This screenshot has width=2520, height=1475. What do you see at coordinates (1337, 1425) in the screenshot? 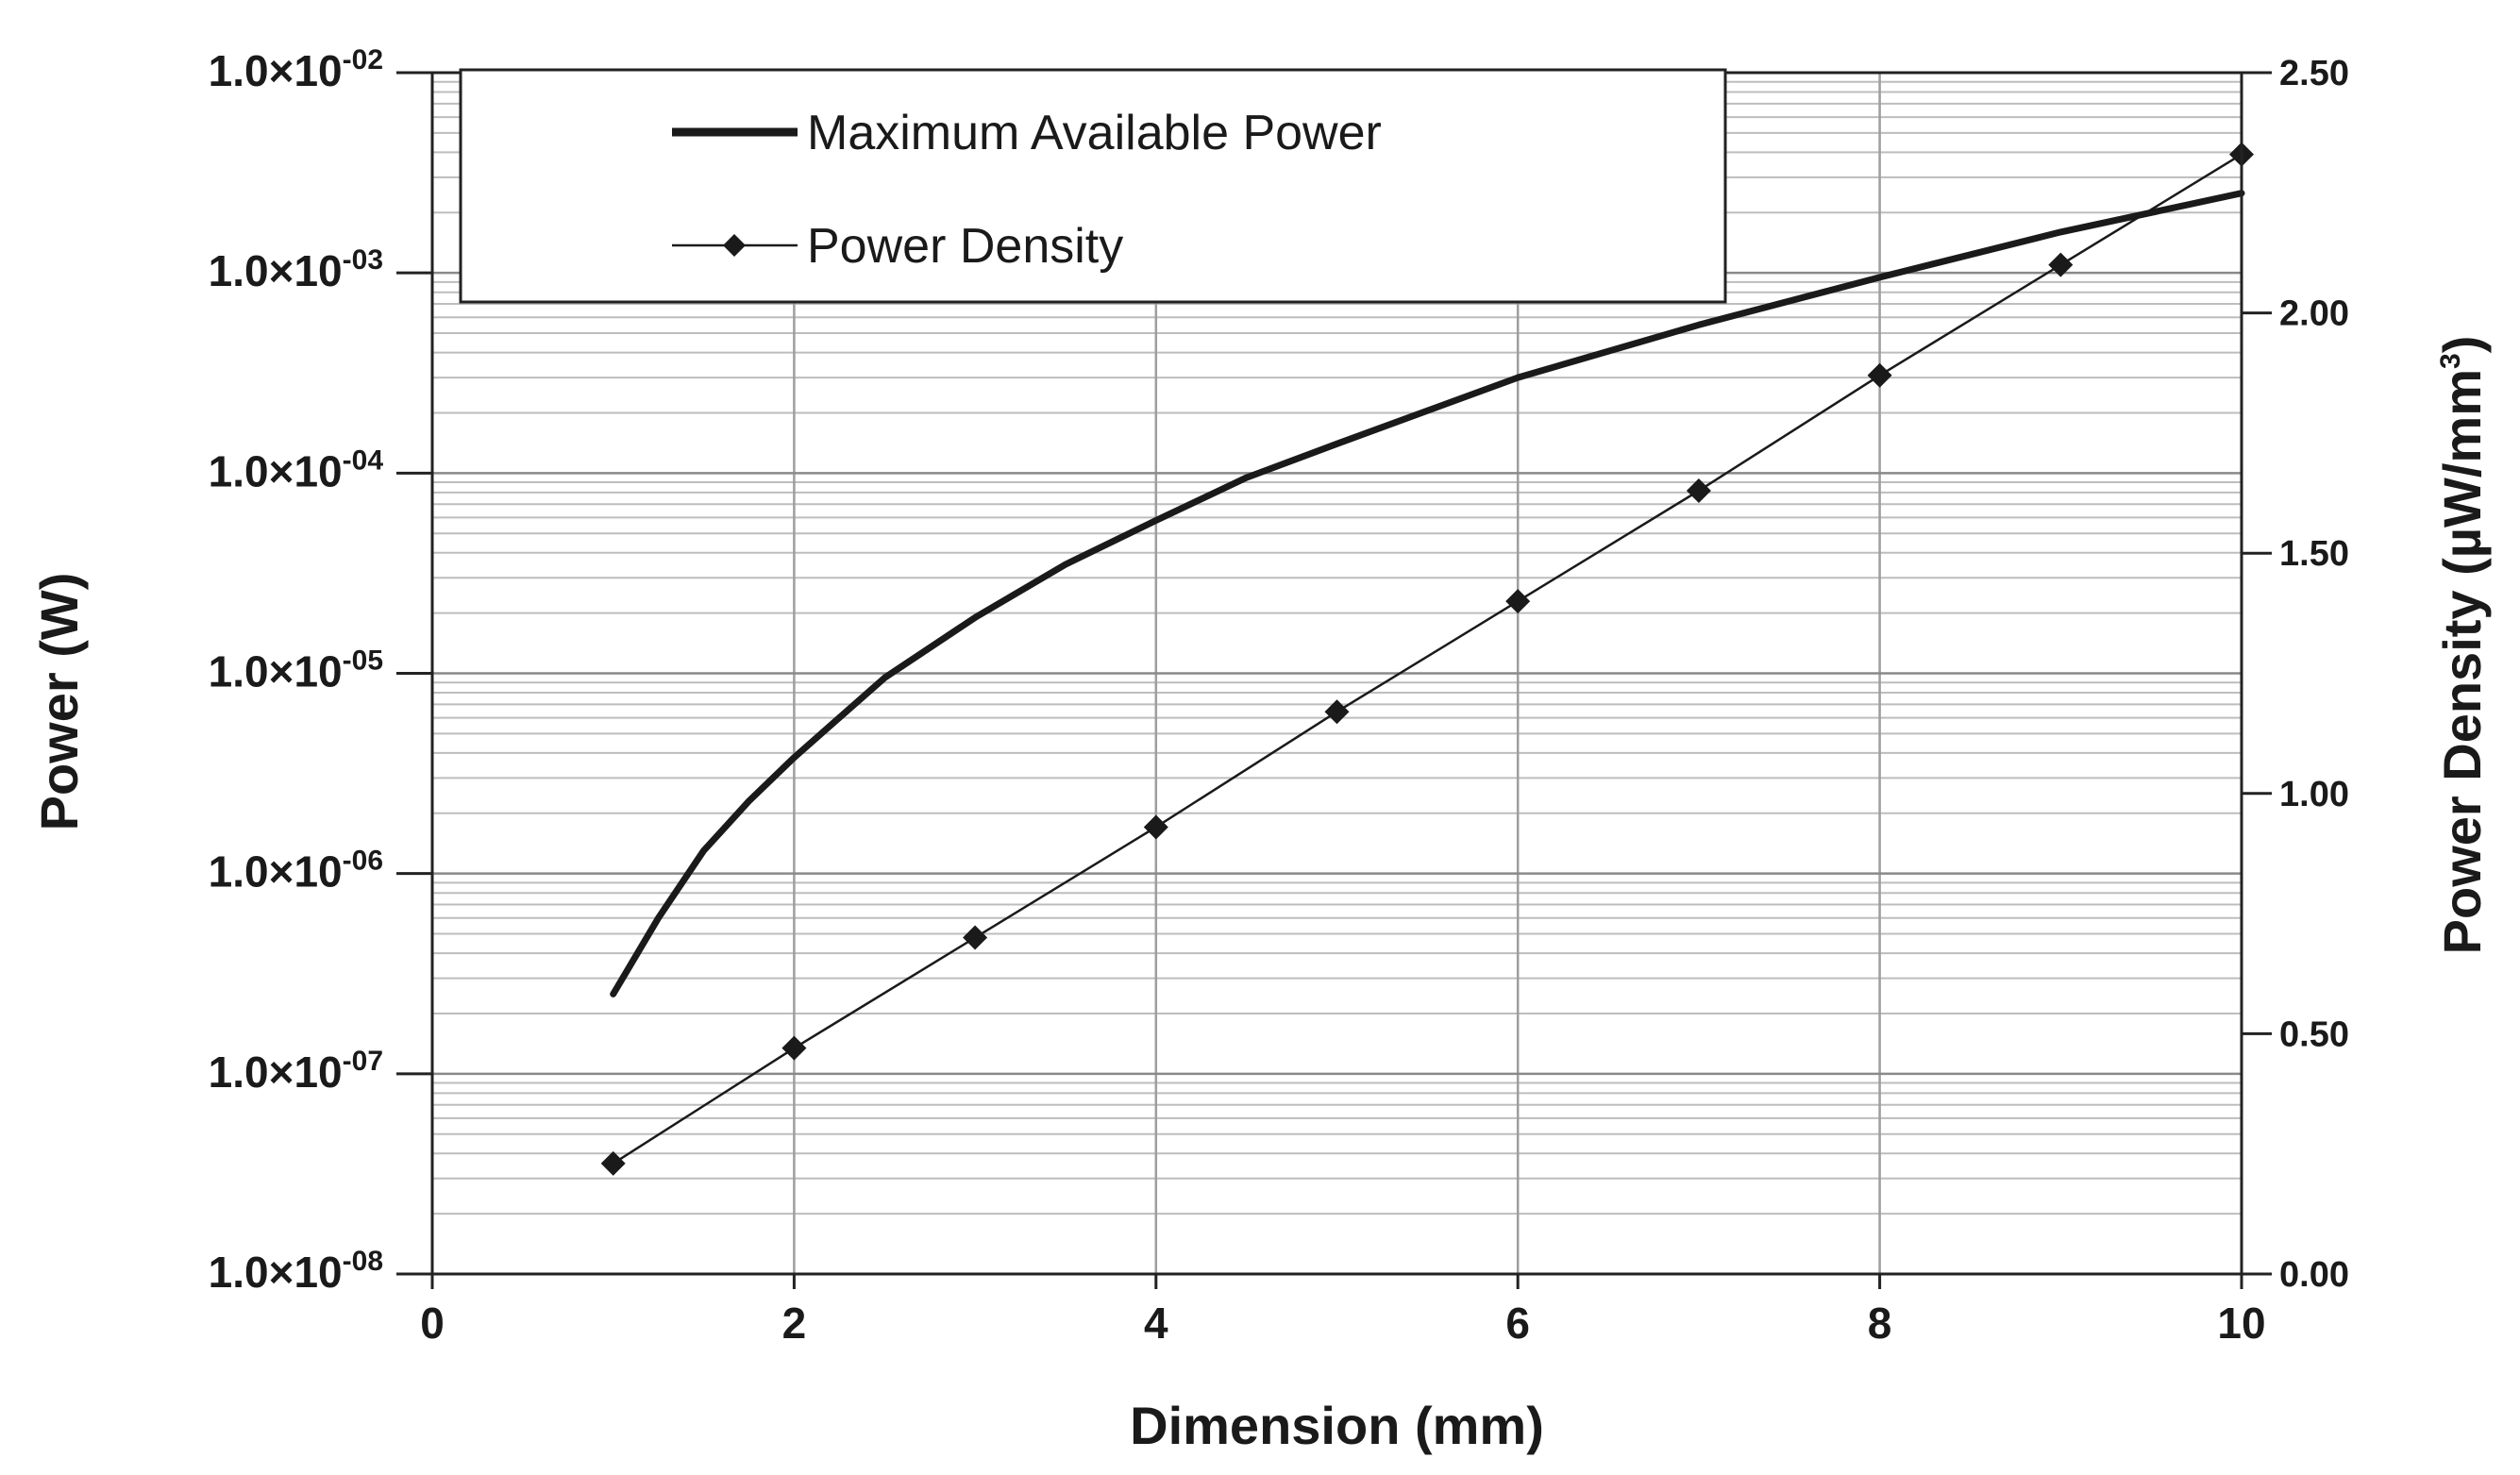
I see `x-axis-title: Dimension (mm)` at bounding box center [1337, 1425].